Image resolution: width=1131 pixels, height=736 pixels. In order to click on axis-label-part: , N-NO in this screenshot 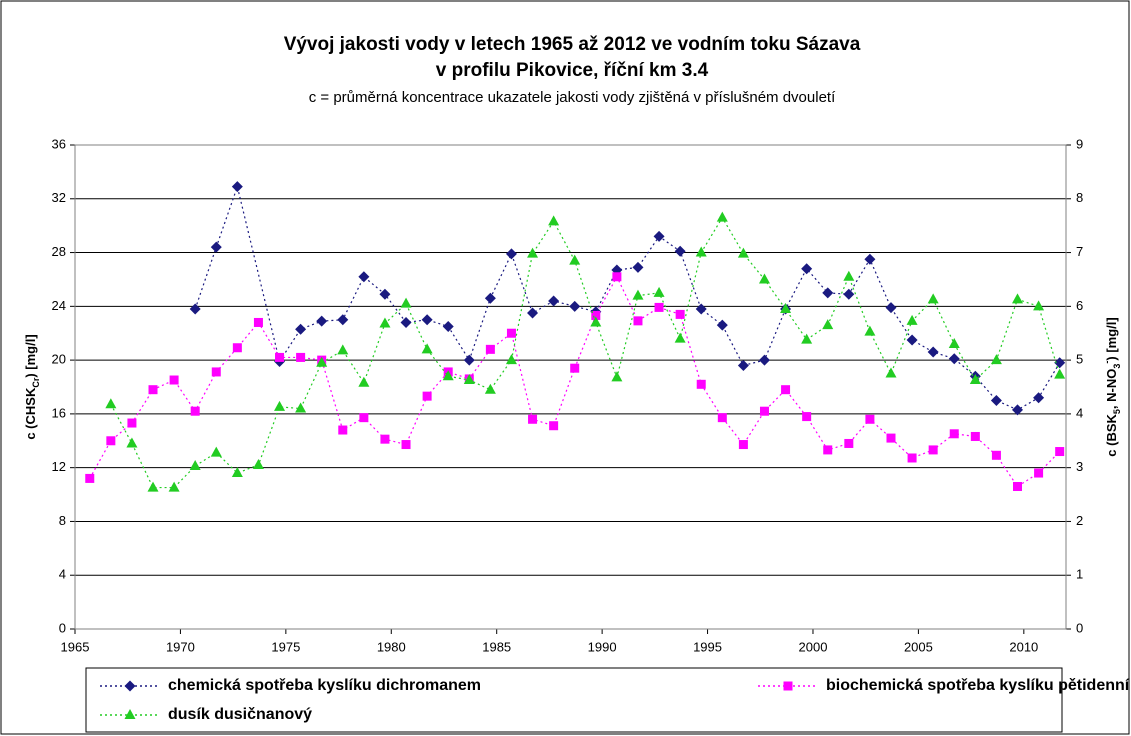, I will do `click(1111, 389)`.